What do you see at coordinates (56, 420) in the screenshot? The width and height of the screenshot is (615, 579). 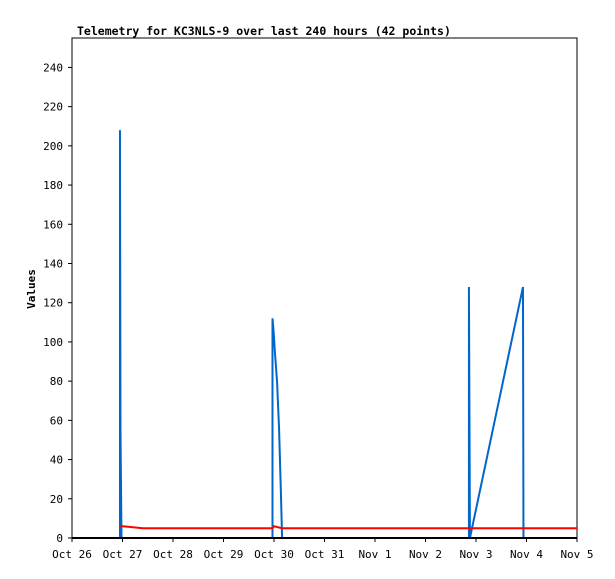 I see `y-tick-label: 60` at bounding box center [56, 420].